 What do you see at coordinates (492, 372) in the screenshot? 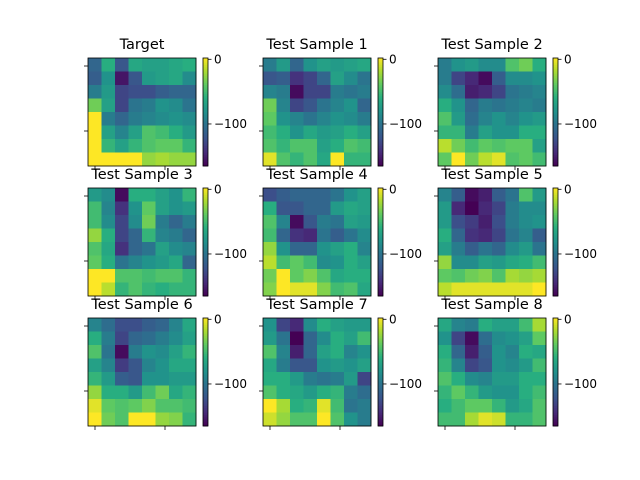
I see `panel-frame` at bounding box center [492, 372].